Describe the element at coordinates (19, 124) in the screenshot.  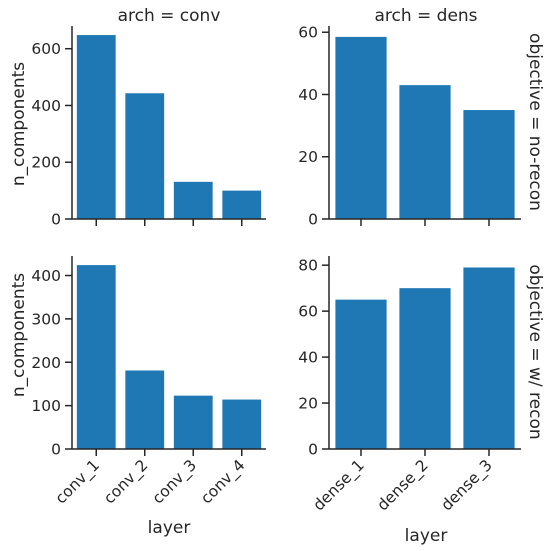
I see `y-axis-label-top: n_components` at that location.